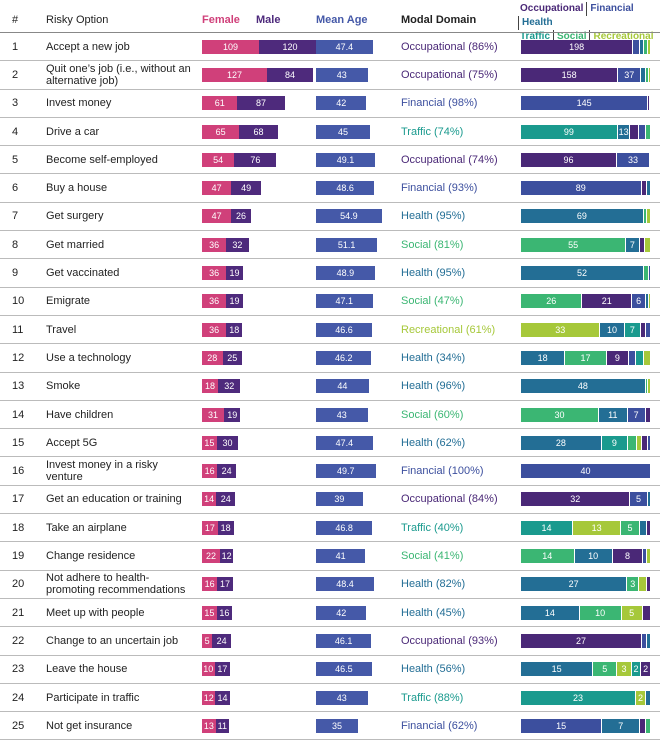 The image size is (660, 742). Describe the element at coordinates (593, 556) in the screenshot. I see `segment-label: 10` at that location.